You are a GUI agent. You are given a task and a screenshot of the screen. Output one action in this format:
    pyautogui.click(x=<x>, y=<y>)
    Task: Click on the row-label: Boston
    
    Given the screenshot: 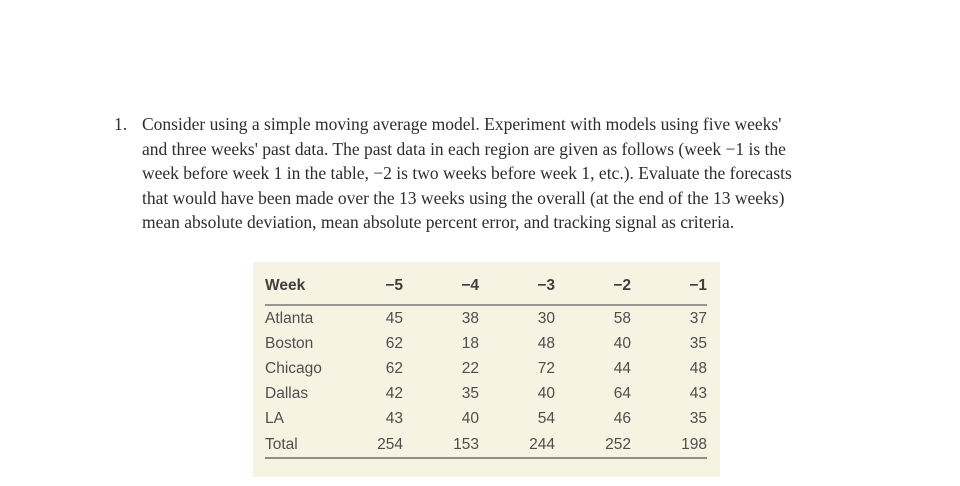 What is the action you would take?
    pyautogui.click(x=289, y=343)
    